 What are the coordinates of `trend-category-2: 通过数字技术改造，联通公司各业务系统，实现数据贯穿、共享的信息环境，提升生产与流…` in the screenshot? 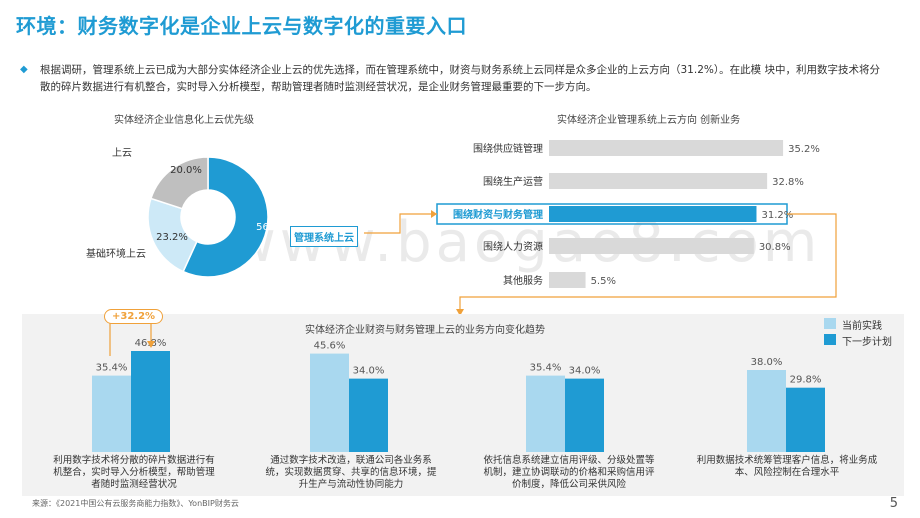 It's located at (351, 472).